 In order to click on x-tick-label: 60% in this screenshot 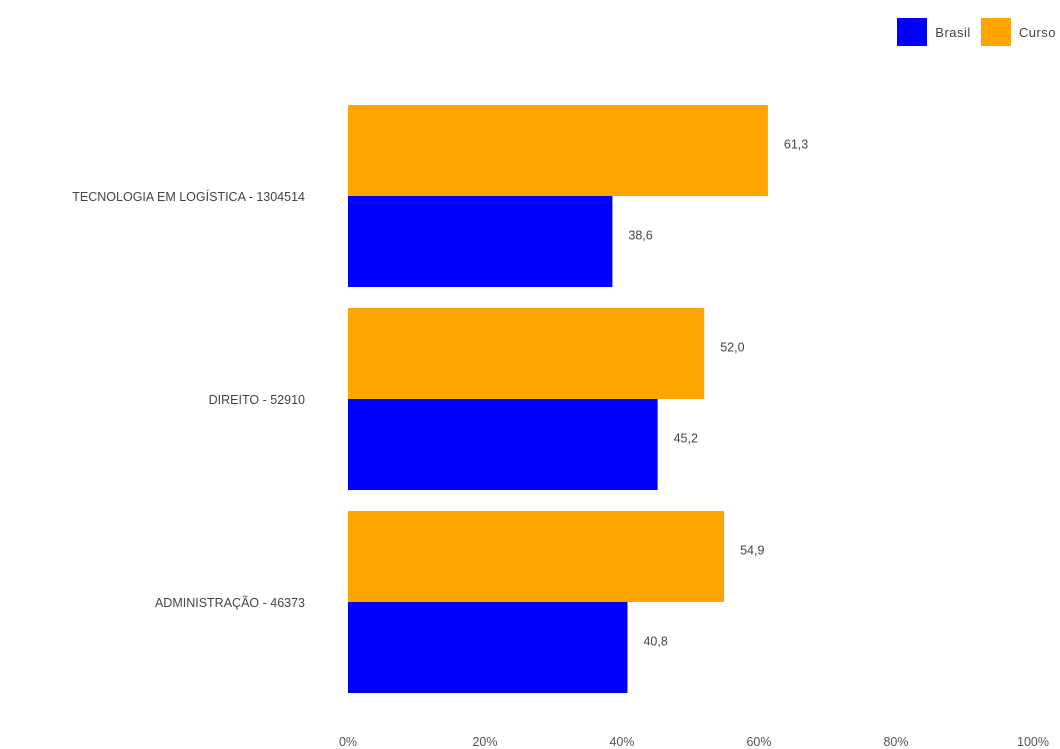, I will do `click(758, 742)`.